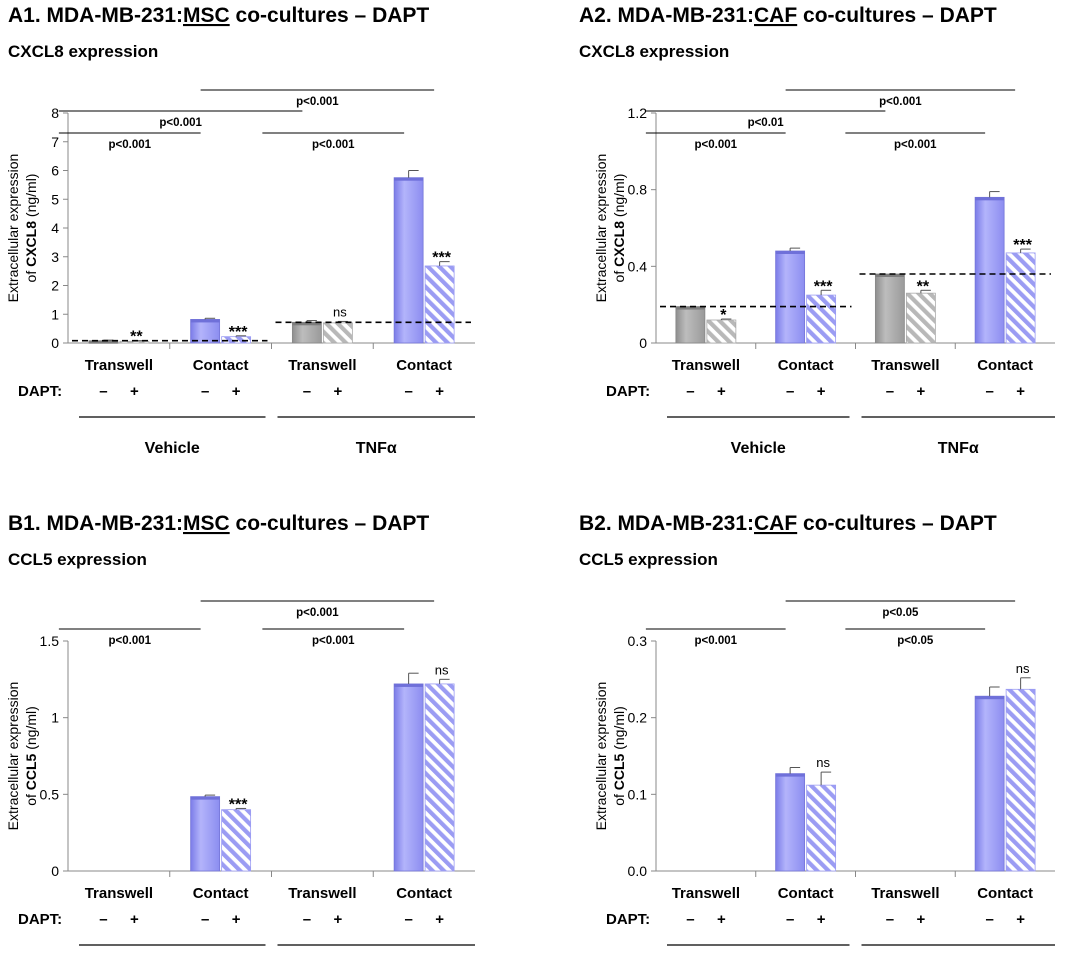  Describe the element at coordinates (666, 15) in the screenshot. I see `panel-label: A2. MDA-MB-231:` at that location.